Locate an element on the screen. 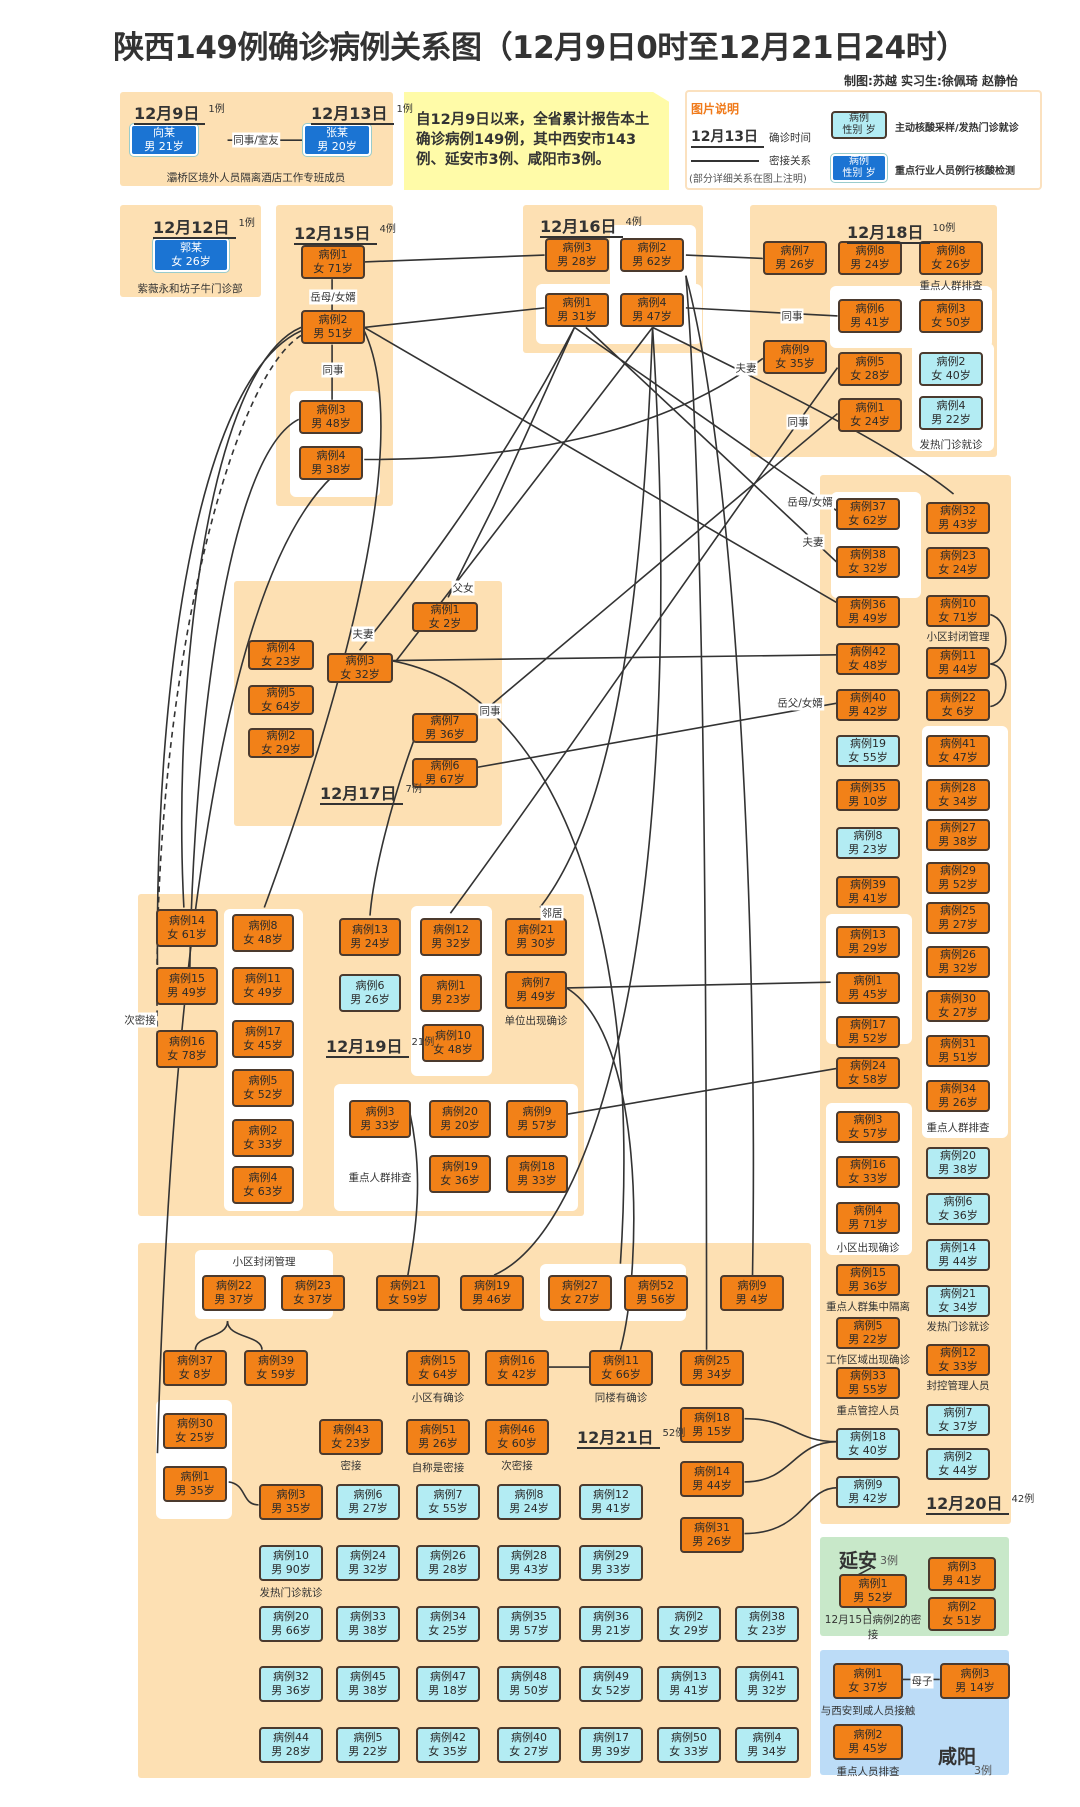  case-node: 病例30 女 27岁 is located at coordinates (958, 1006).